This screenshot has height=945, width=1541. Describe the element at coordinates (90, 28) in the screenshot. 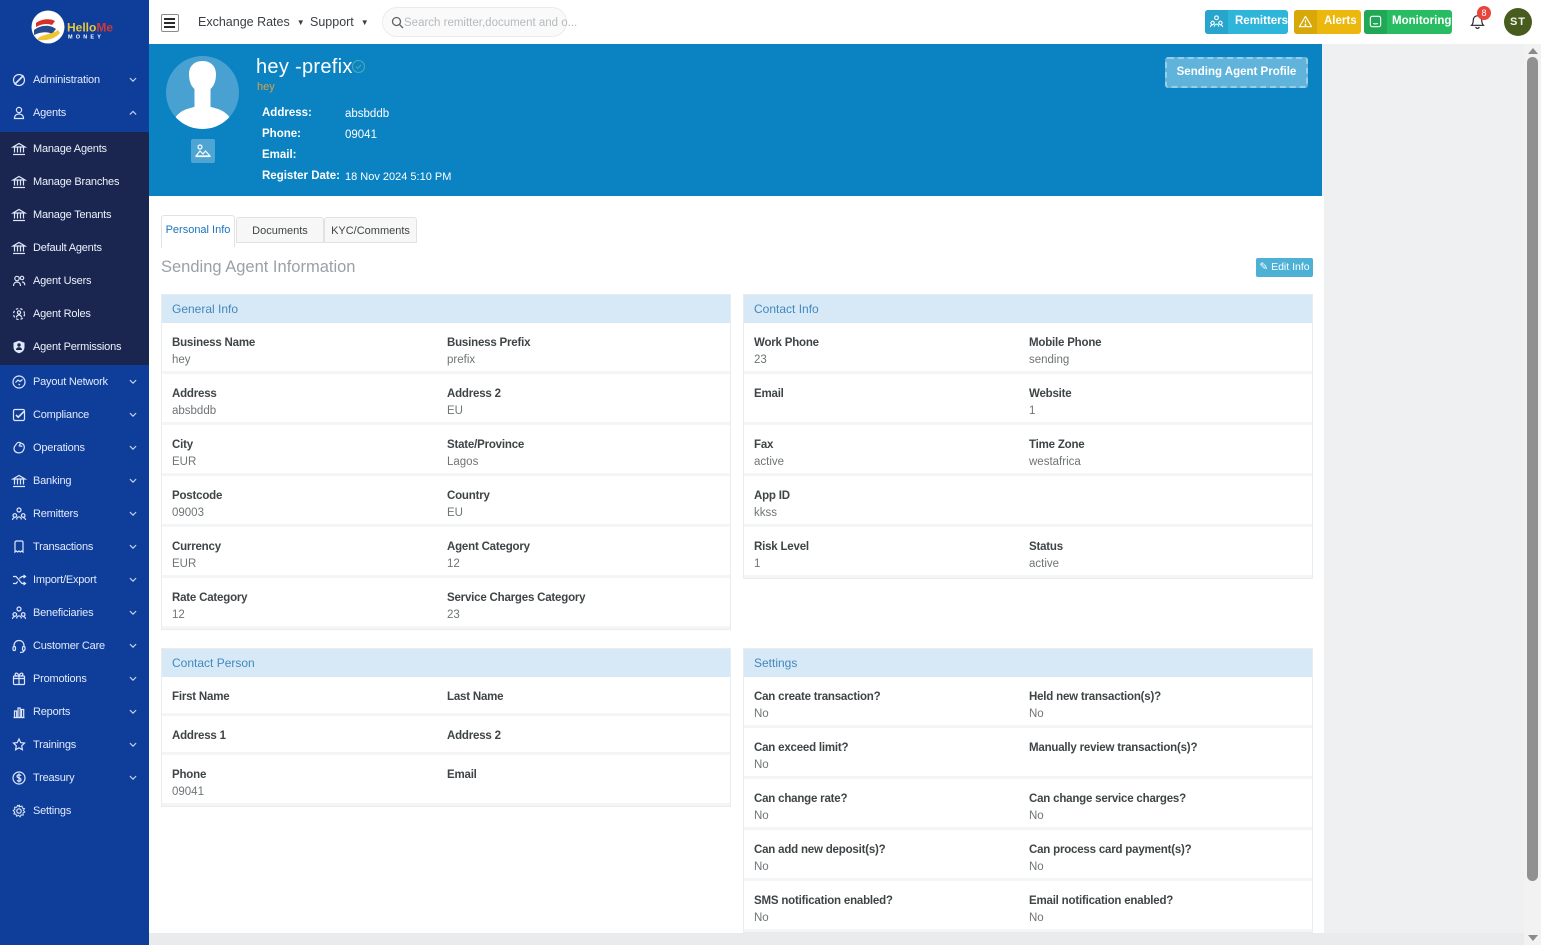

I see `svg-text: HelloMe` at that location.